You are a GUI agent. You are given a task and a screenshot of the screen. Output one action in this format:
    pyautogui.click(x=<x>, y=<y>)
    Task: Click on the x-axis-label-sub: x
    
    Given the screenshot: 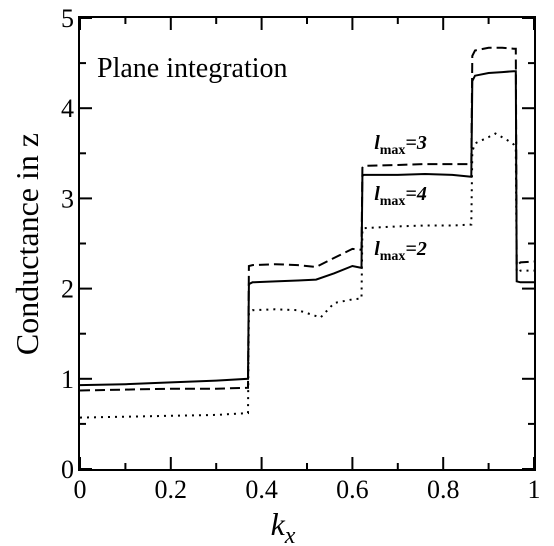 What is the action you would take?
    pyautogui.click(x=290, y=534)
    